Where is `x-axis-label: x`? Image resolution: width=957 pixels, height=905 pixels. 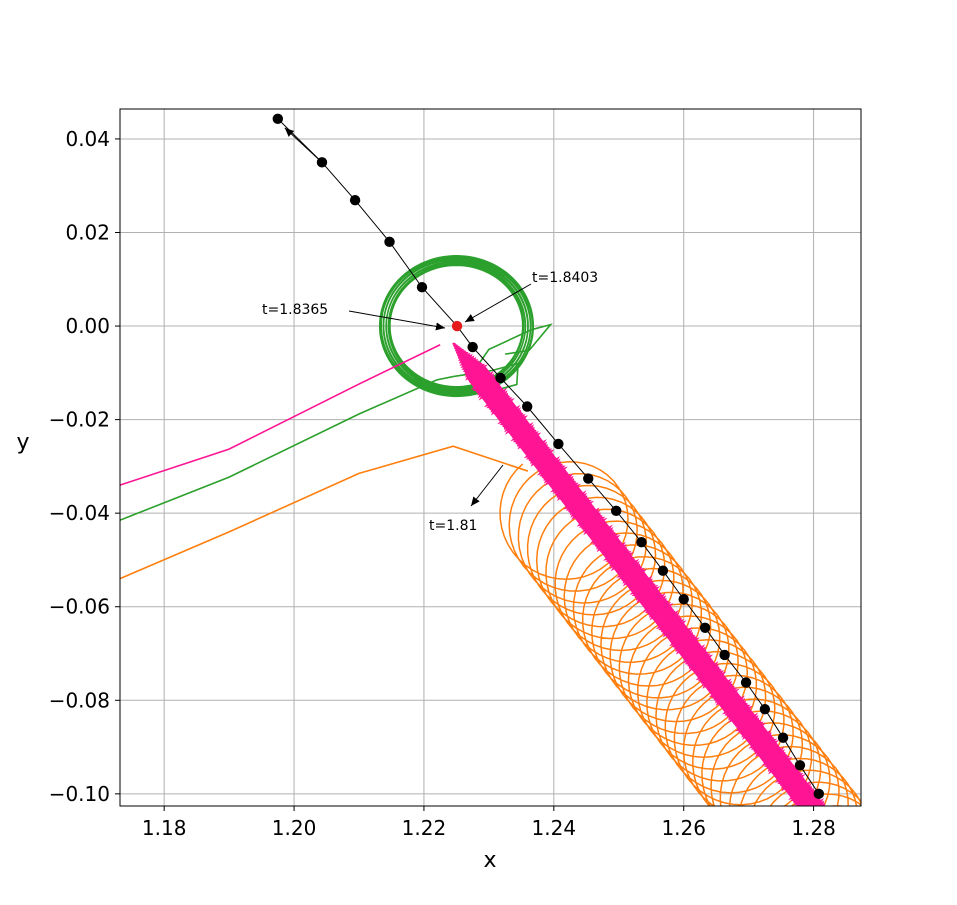
x-axis-label: x is located at coordinates (489, 860).